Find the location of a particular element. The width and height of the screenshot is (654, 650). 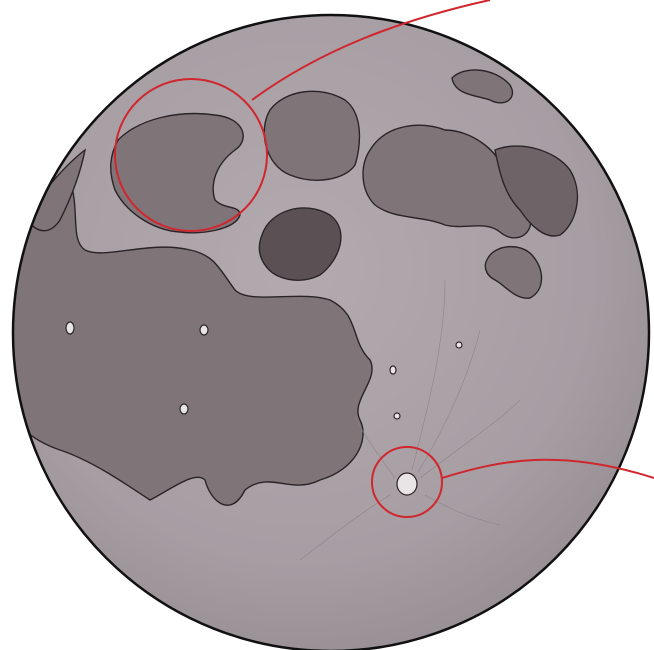

mare-small-north is located at coordinates (482, 86).